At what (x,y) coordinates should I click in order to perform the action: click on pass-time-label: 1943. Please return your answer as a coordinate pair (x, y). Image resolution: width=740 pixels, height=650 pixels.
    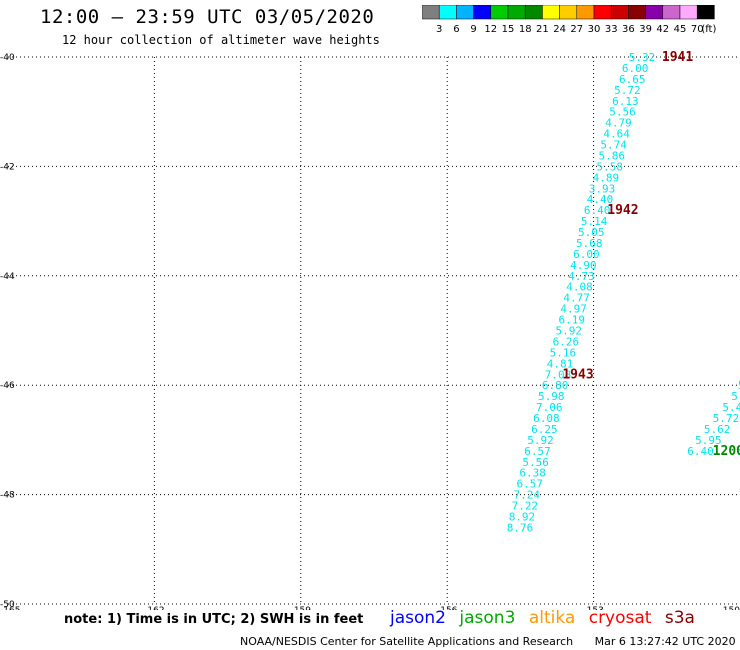
    Looking at the image, I should click on (577, 374).